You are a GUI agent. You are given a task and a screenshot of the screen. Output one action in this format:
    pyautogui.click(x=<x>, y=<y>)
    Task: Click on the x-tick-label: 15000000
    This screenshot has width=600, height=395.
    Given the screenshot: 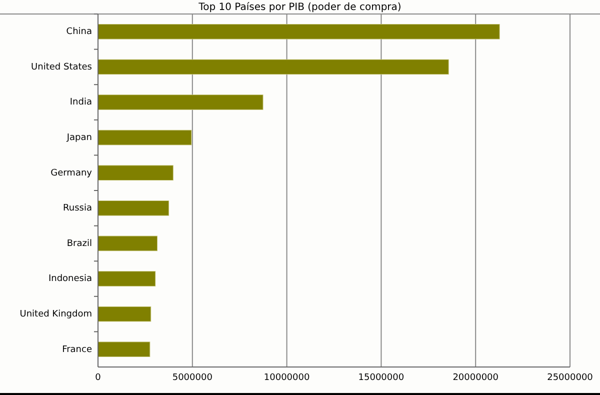 What is the action you would take?
    pyautogui.click(x=381, y=378)
    